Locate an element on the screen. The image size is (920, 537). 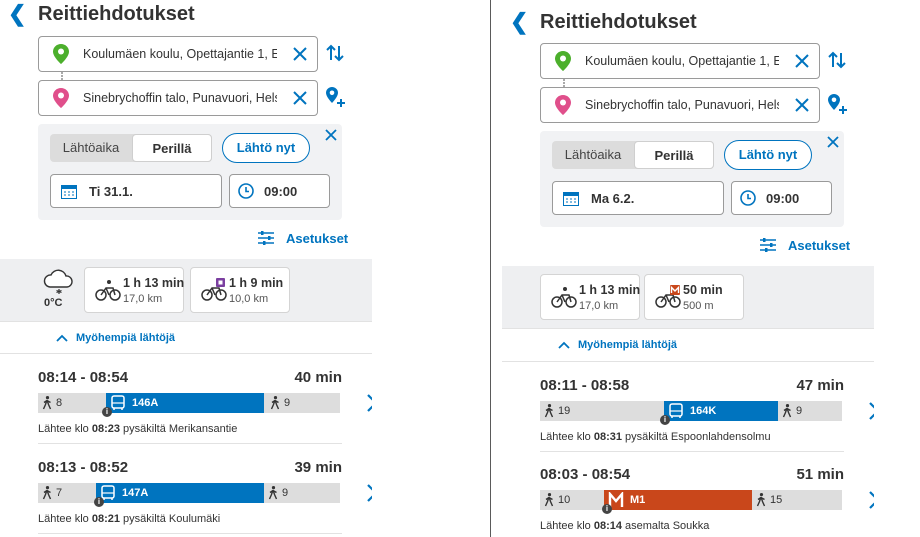
itinerary-duration: 40 min is located at coordinates (318, 377).